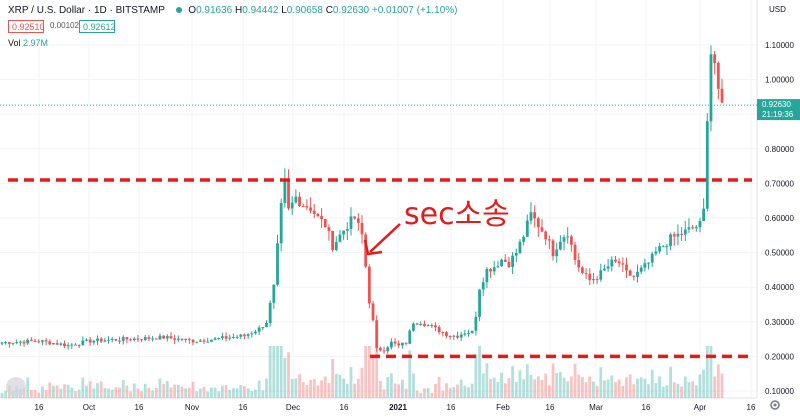  What do you see at coordinates (373, 247) in the screenshot?
I see `annotation-arrow-head` at bounding box center [373, 247].